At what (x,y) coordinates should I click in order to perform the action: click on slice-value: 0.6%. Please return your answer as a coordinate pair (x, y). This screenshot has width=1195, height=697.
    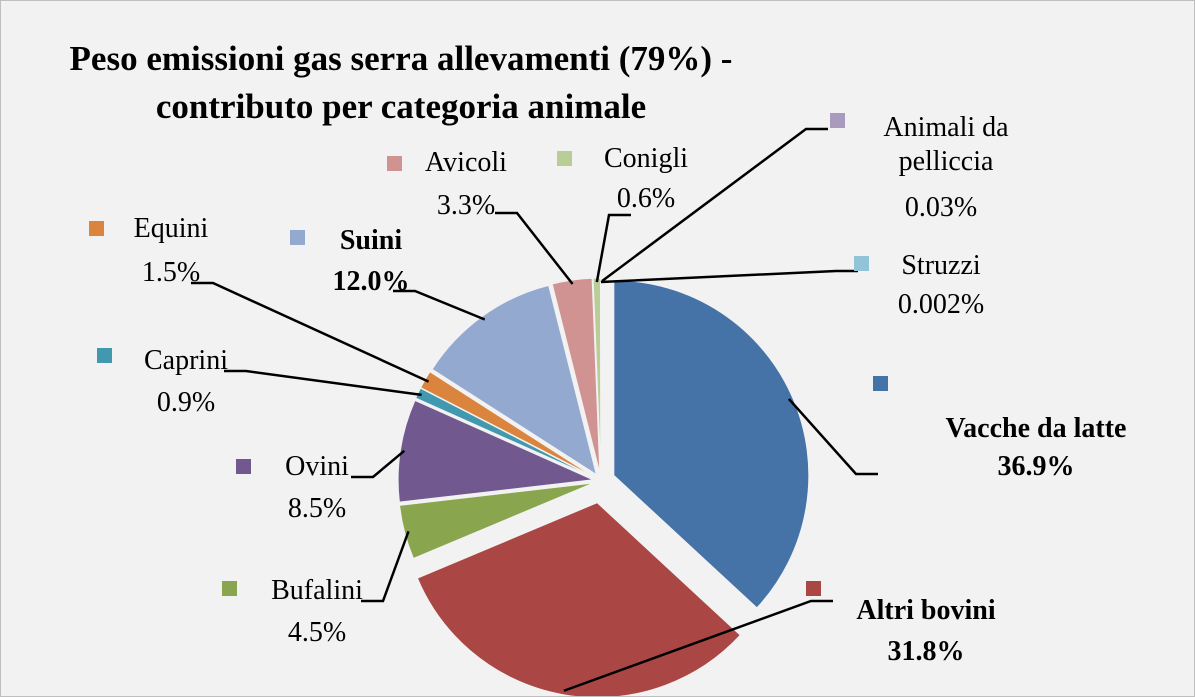
    Looking at the image, I should click on (646, 198).